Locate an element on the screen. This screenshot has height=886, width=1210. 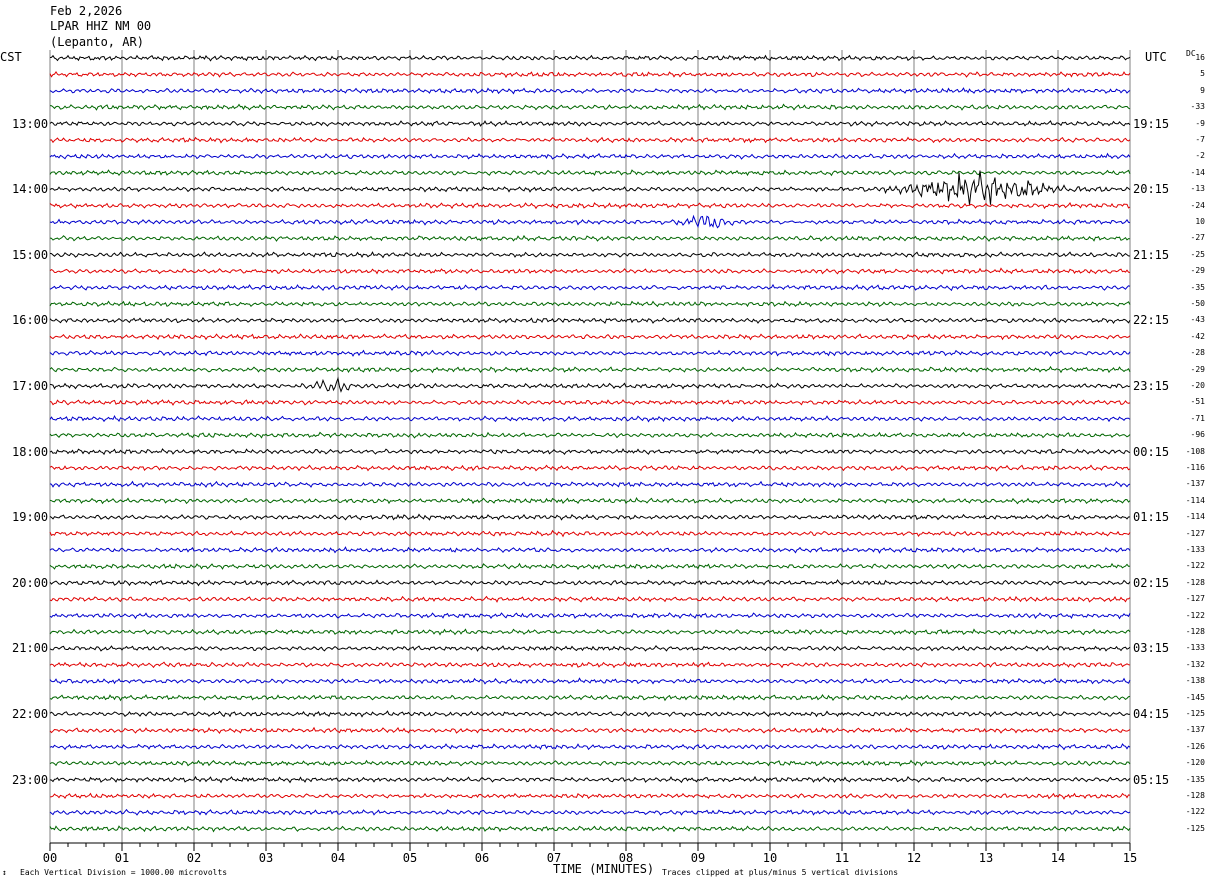
right-hour-label: 20:15 is located at coordinates (1151, 189).